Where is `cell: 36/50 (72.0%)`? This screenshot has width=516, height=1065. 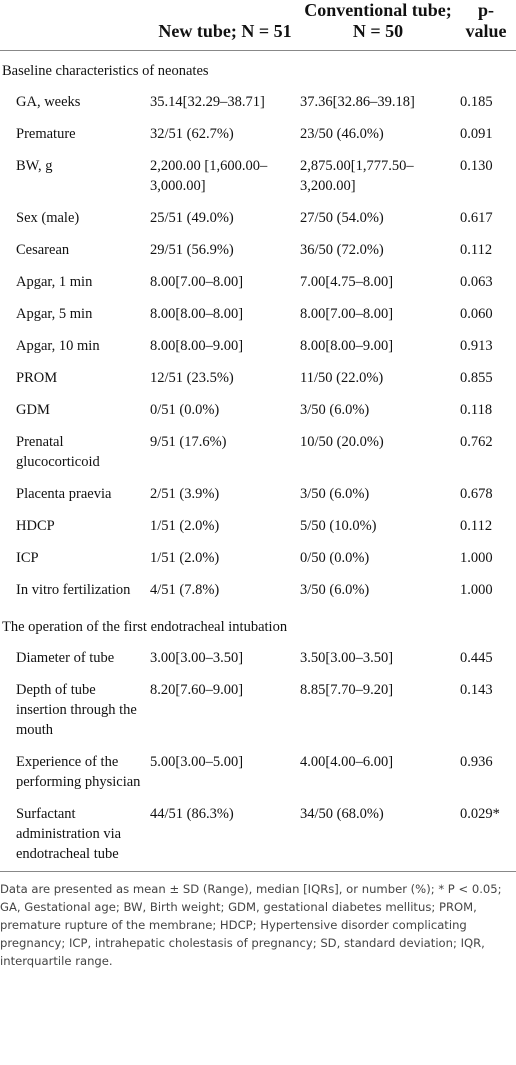 cell: 36/50 (72.0%) is located at coordinates (342, 250).